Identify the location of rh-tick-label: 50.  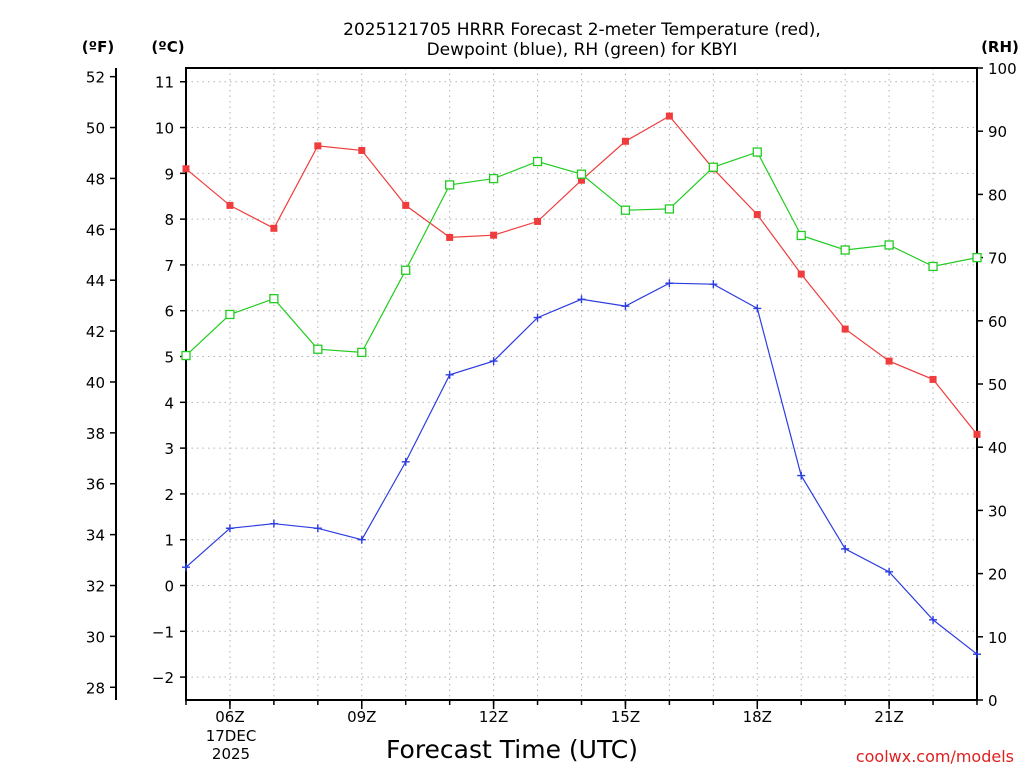
(997, 385).